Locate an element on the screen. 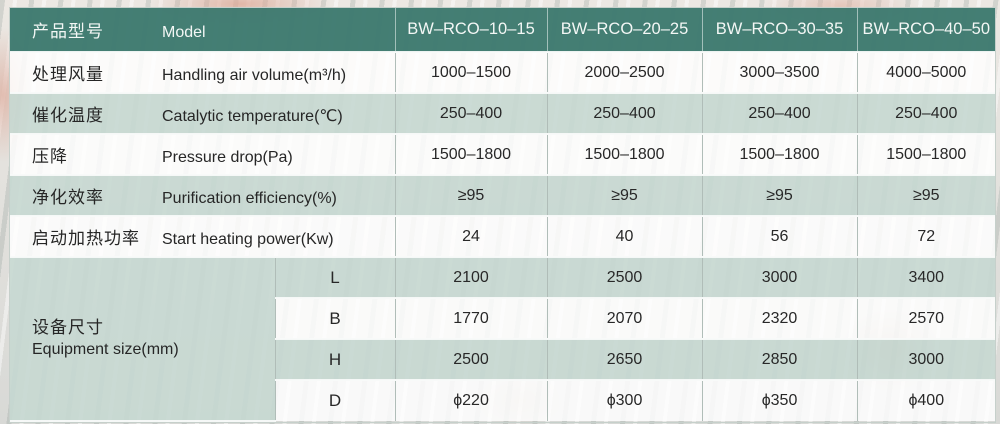  dim-value: 1770 is located at coordinates (471, 319).